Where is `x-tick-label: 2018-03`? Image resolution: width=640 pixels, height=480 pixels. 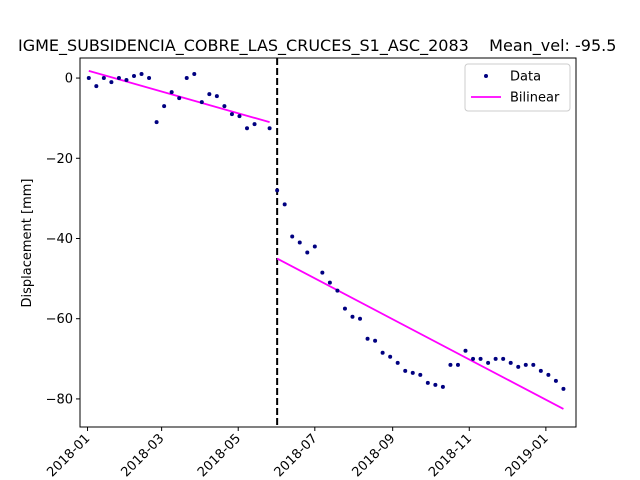 x-tick-label: 2018-03 is located at coordinates (142, 455).